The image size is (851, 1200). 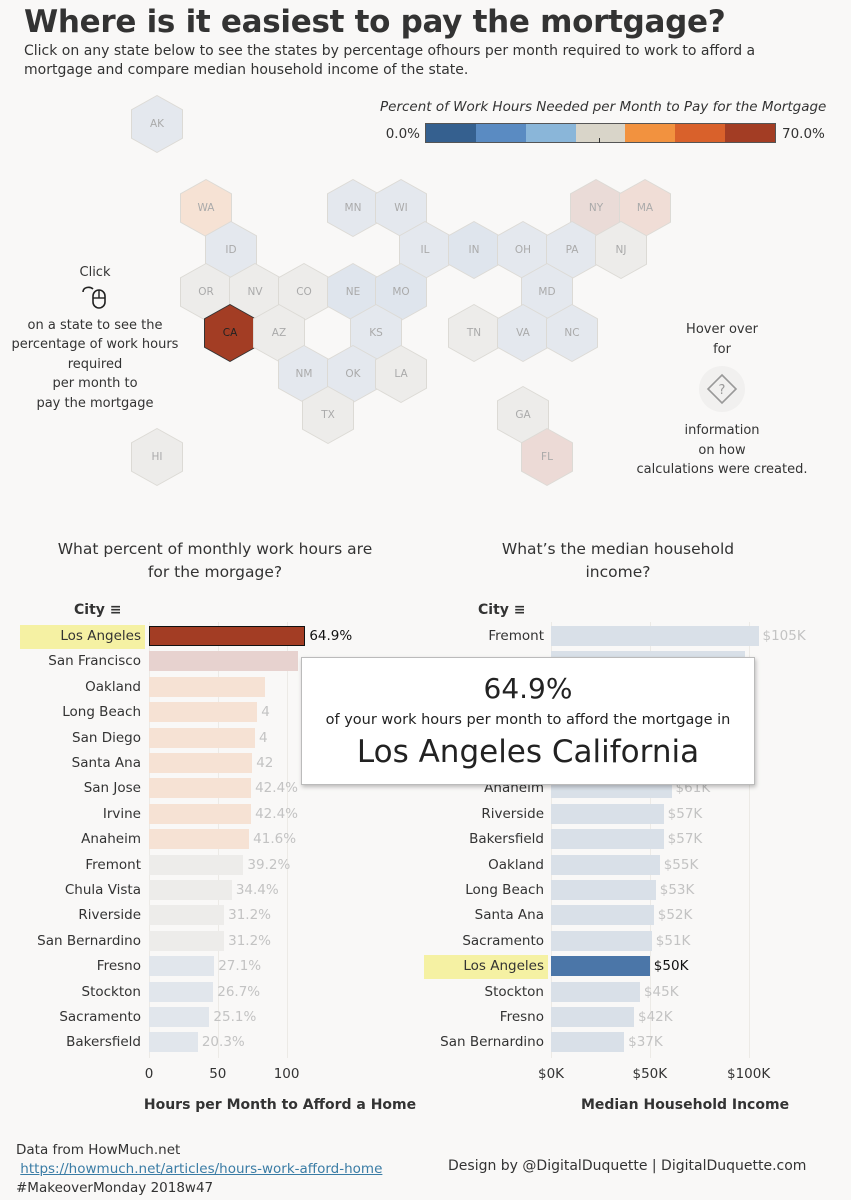 I want to click on income-chart-title: What’s the median household income?, so click(x=618, y=560).